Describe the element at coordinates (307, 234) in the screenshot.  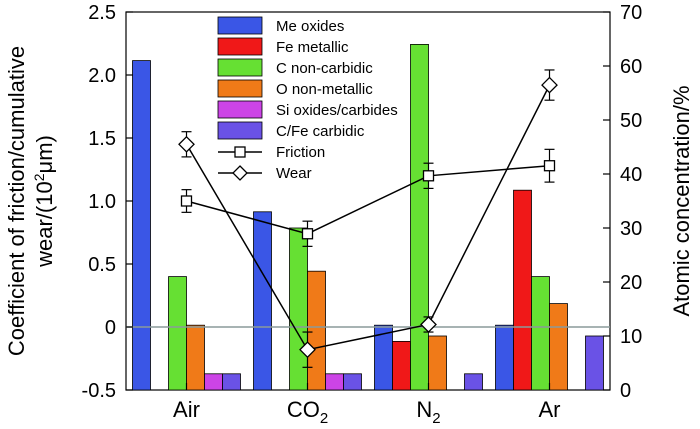
I see `friction-point-co2` at that location.